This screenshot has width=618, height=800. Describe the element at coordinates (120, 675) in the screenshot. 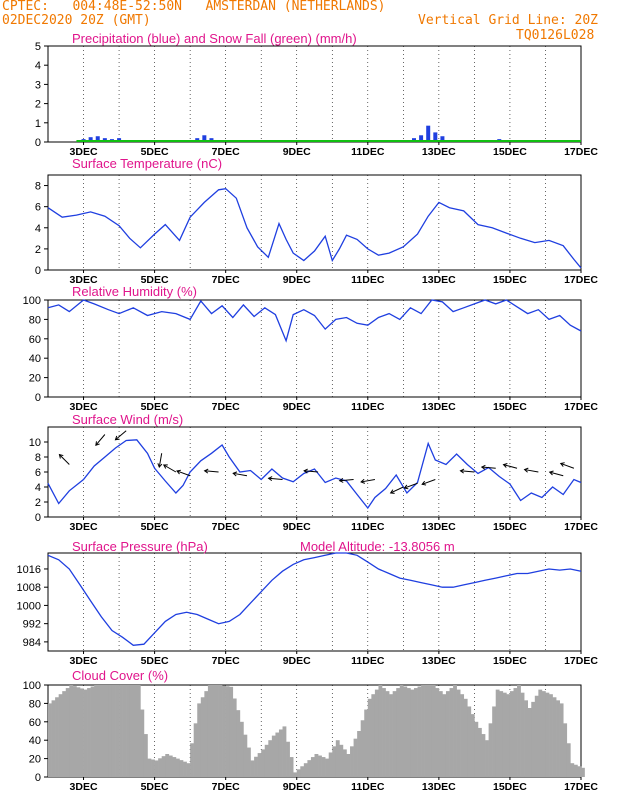

I see `panel-title: Cloud Cover (%)` at that location.